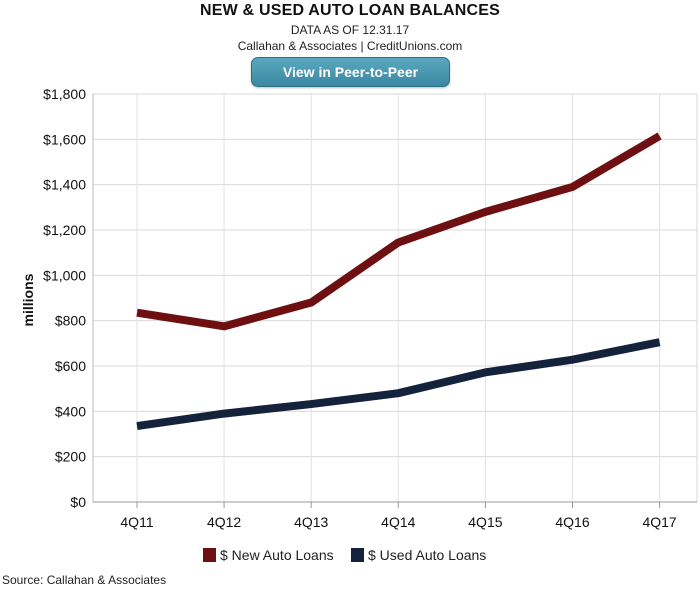  Describe the element at coordinates (224, 522) in the screenshot. I see `x-tick-label: 4Q12` at that location.